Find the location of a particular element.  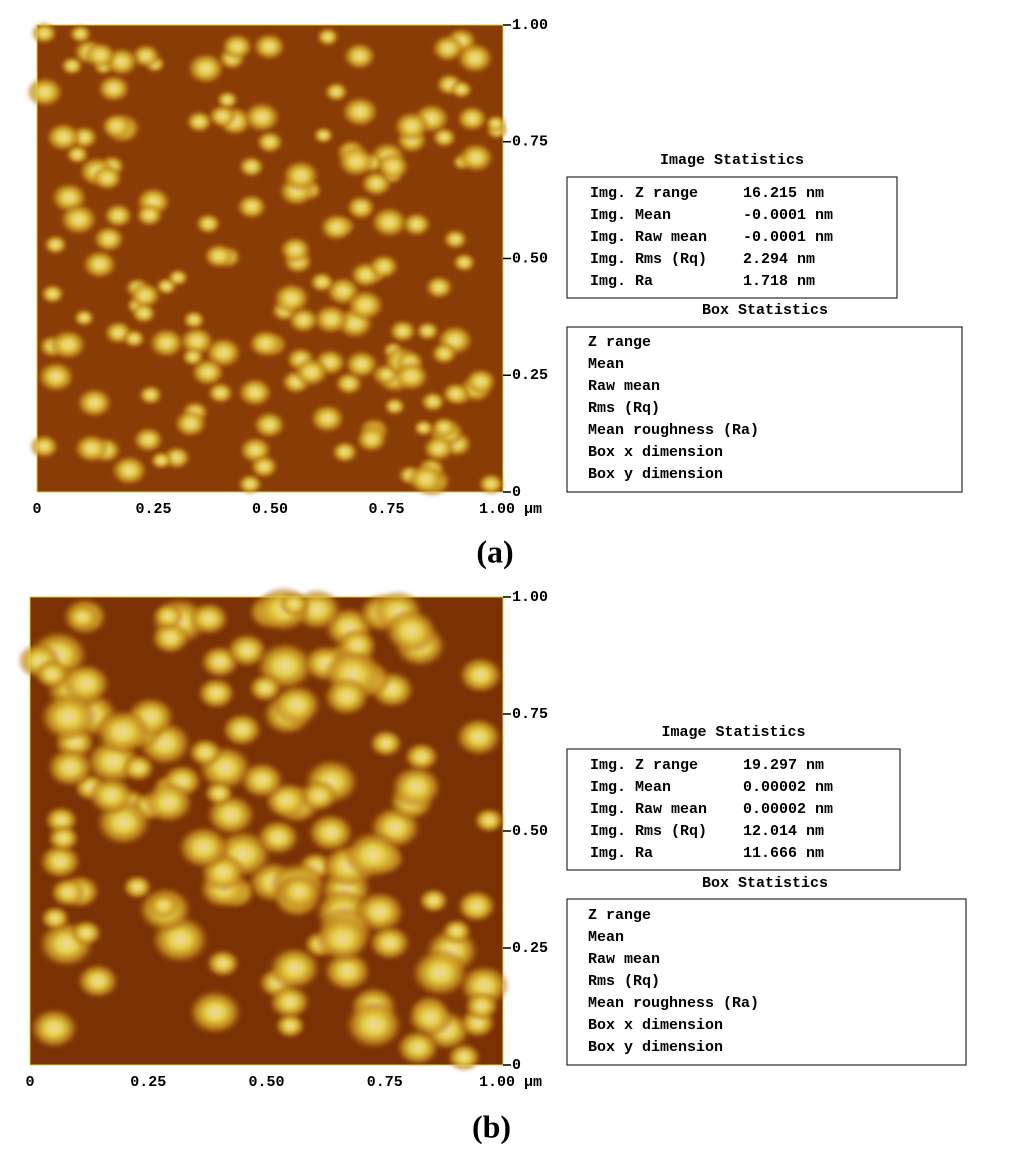

x-tick-label: 0.75 is located at coordinates (385, 1082).